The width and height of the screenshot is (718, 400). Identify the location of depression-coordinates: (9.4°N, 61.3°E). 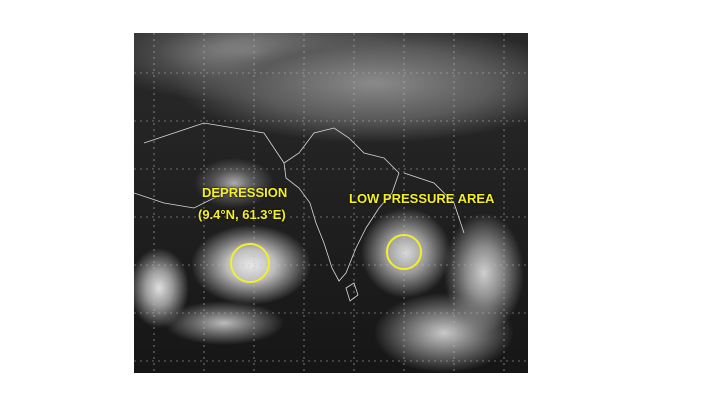
(242, 214).